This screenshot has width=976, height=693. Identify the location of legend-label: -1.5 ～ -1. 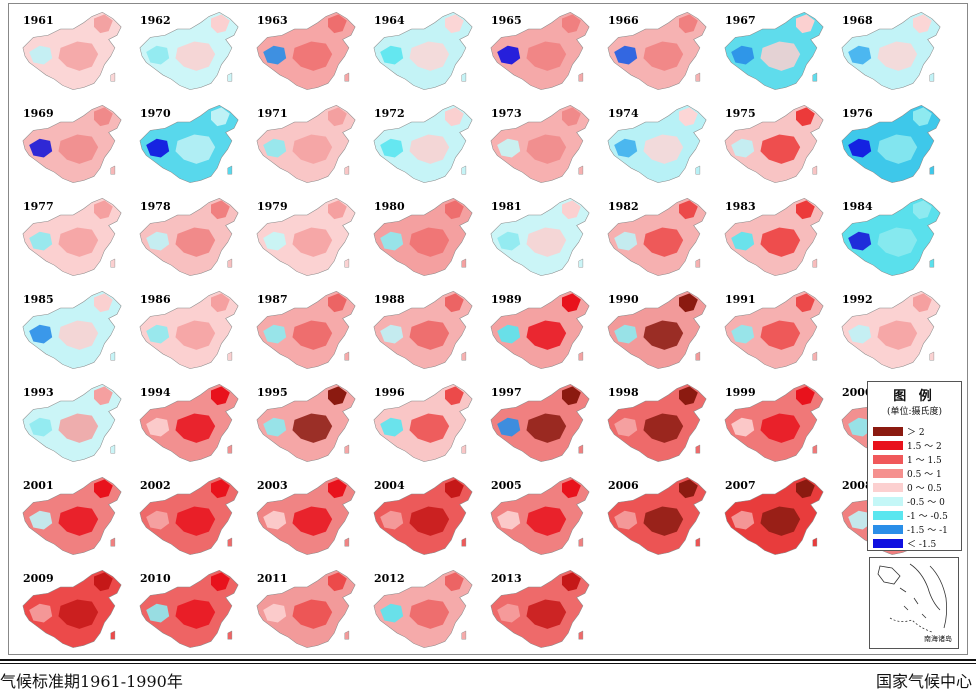
(927, 531).